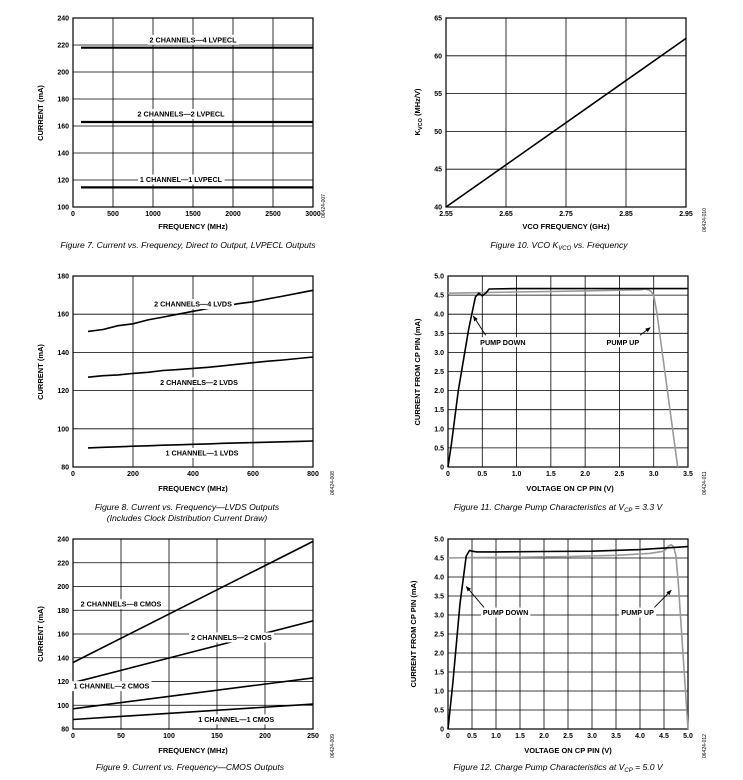  I want to click on series-label: 1 CHANNEL—1 LVDS, so click(202, 453).